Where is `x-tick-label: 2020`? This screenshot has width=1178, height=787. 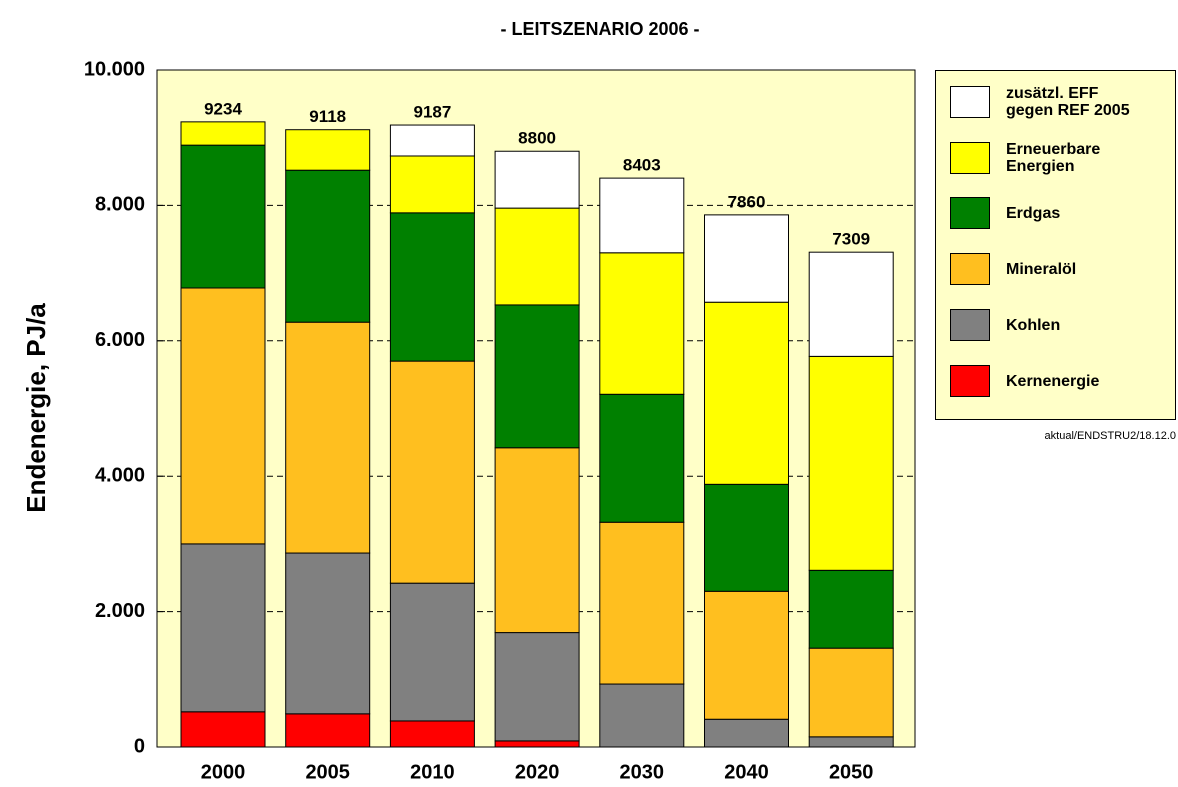 x-tick-label: 2020 is located at coordinates (537, 772).